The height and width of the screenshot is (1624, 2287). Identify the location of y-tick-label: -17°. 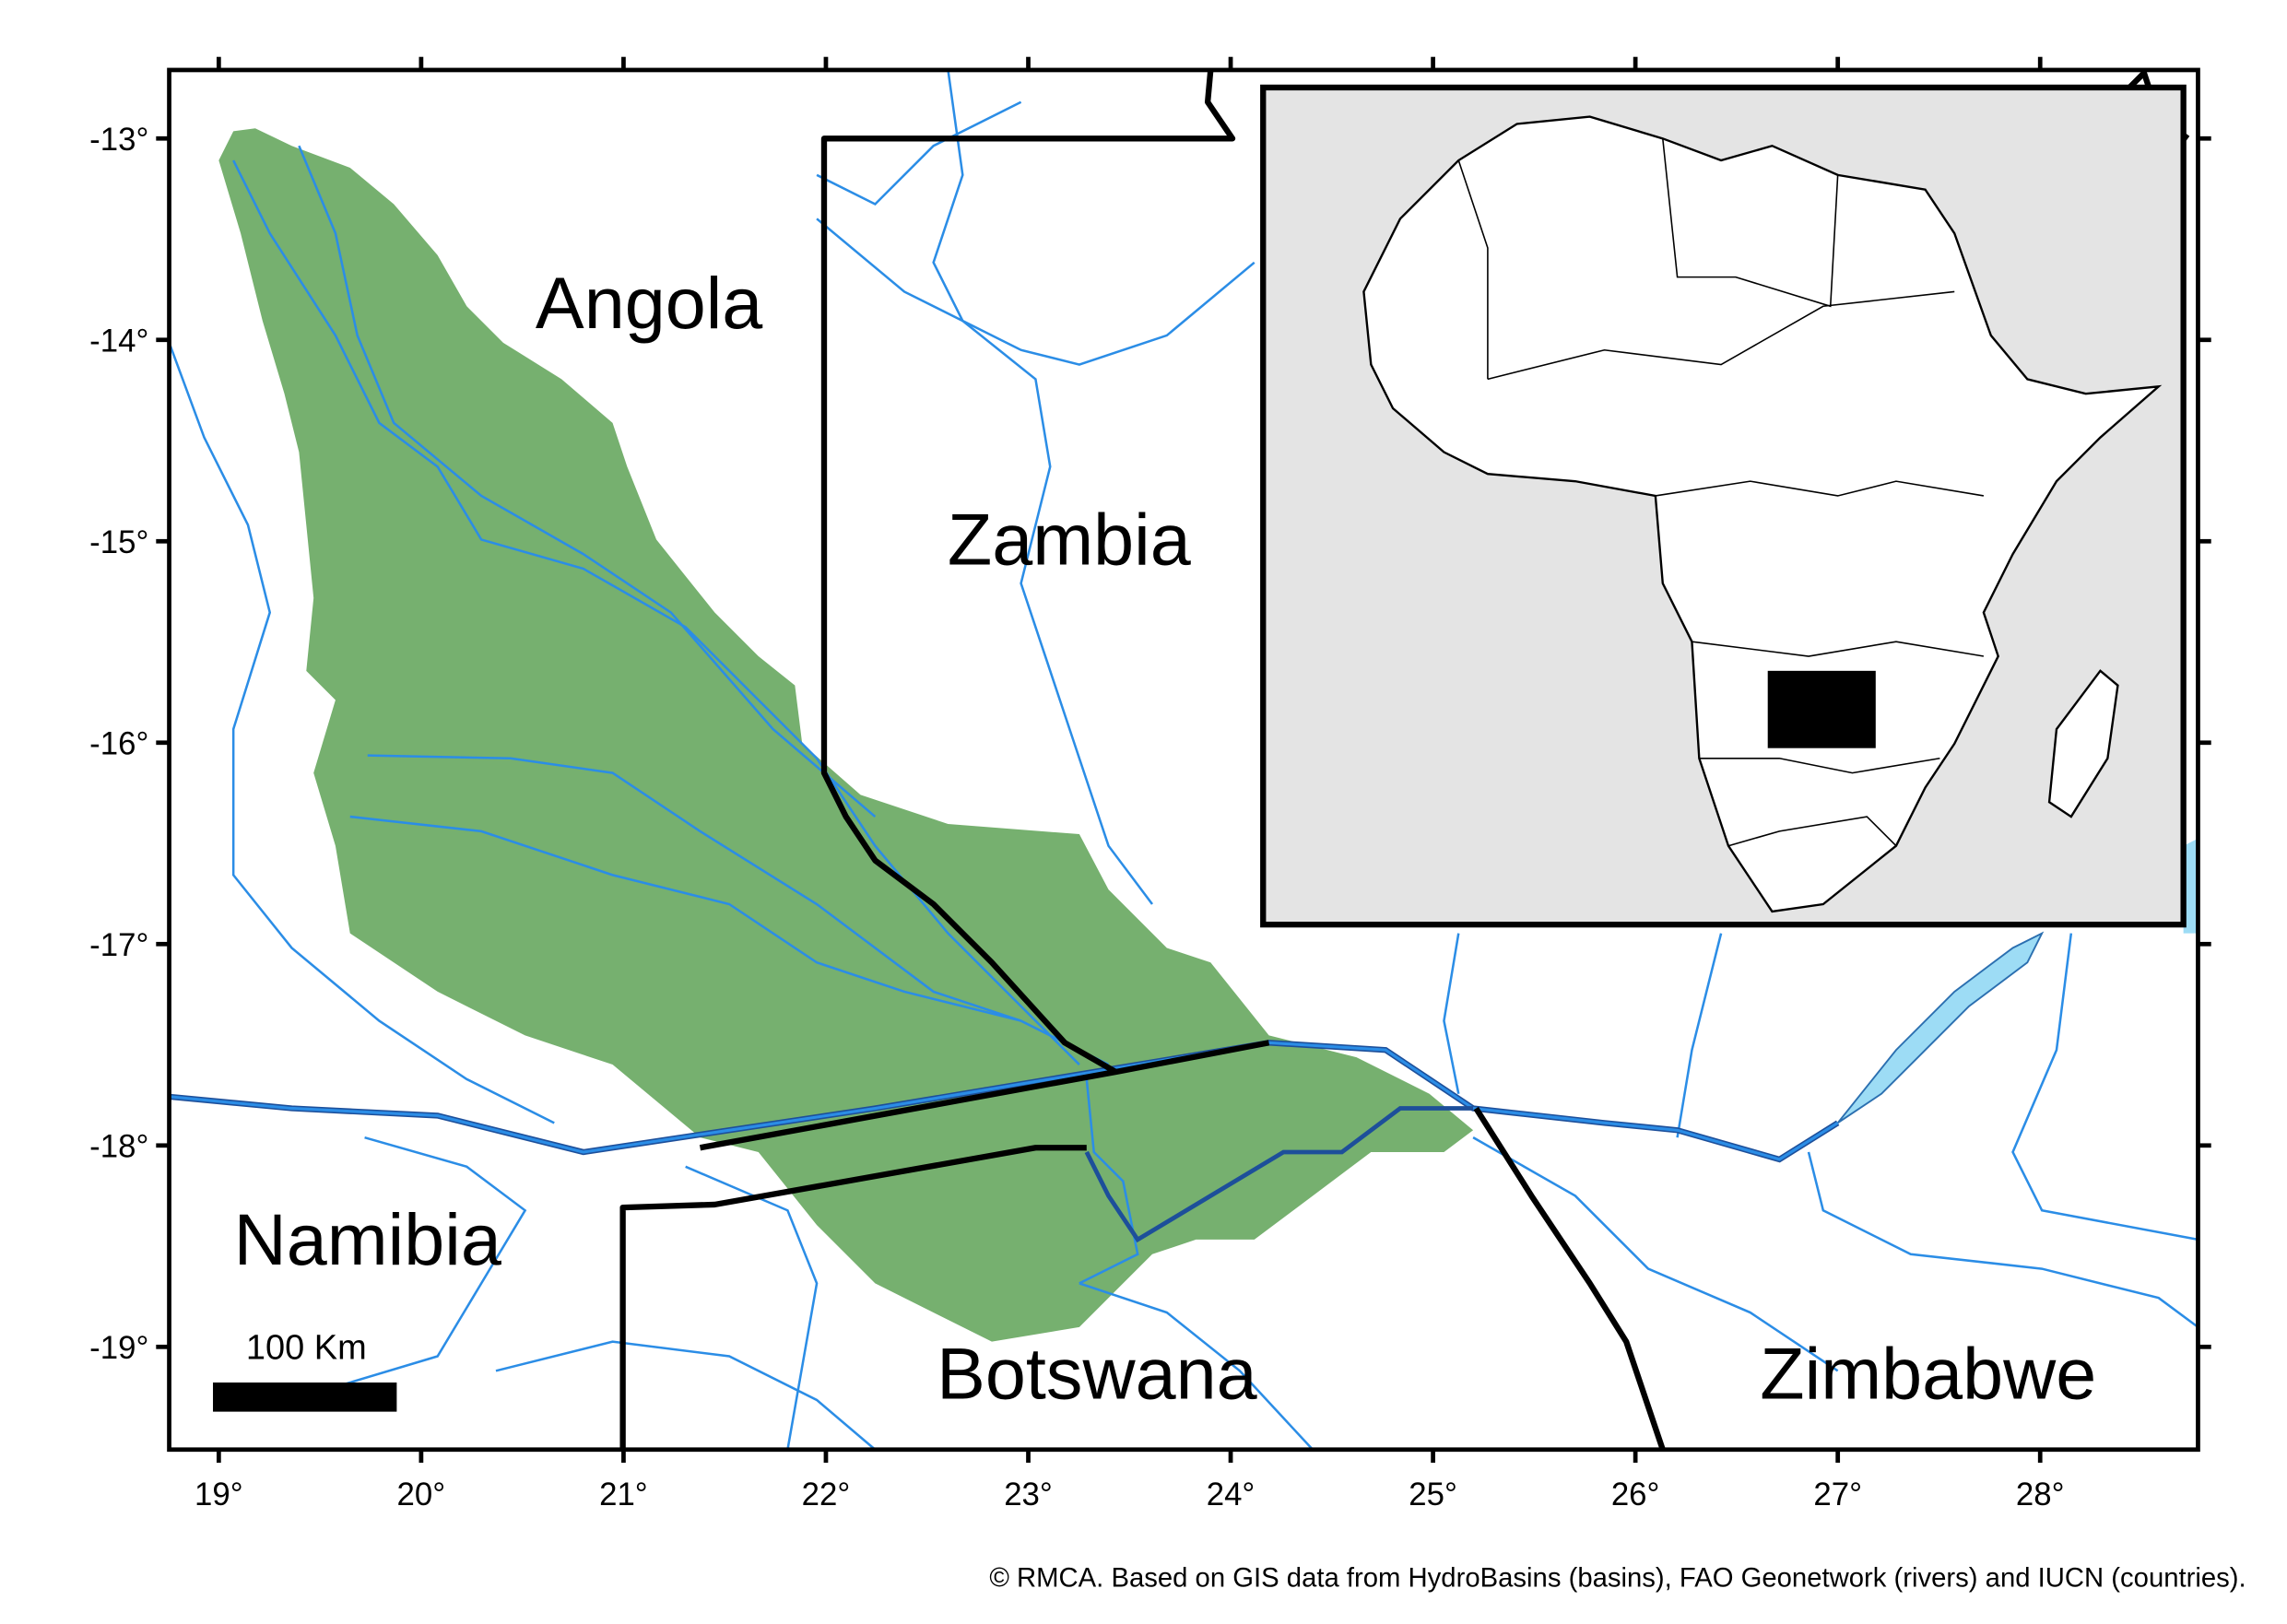
(118, 945).